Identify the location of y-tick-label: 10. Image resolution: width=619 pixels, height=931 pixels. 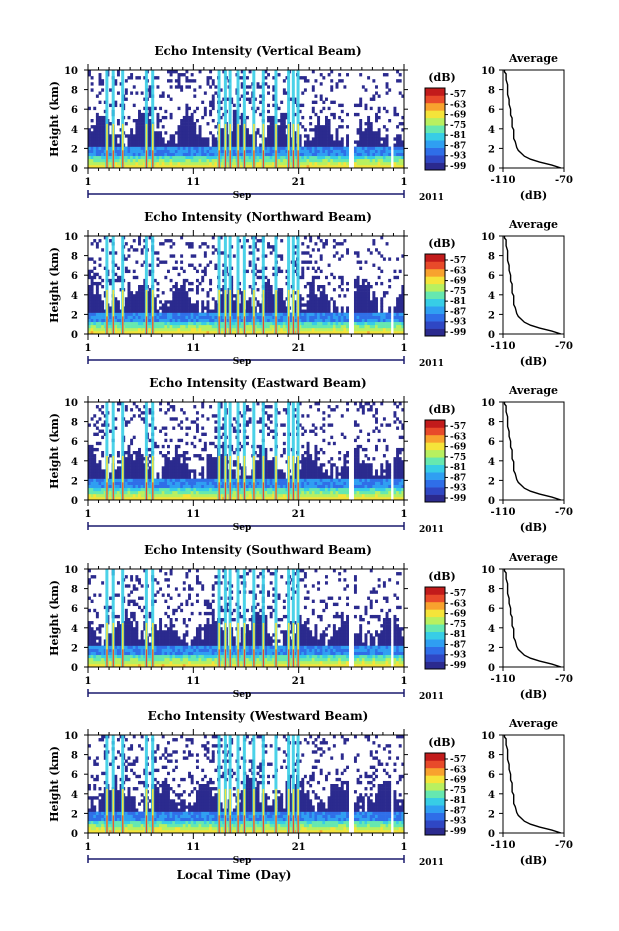
(71, 71).